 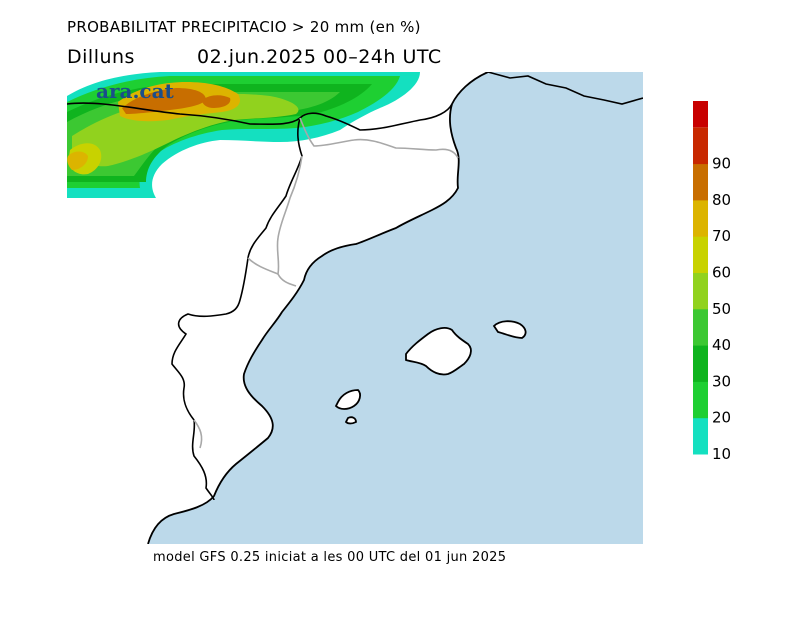 I want to click on coastline-east-france, so click(x=565, y=88).